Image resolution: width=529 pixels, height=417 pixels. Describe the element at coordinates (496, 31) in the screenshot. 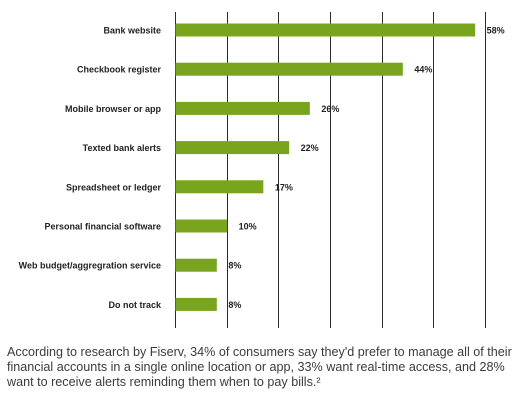

I see `data-label: 58%` at that location.